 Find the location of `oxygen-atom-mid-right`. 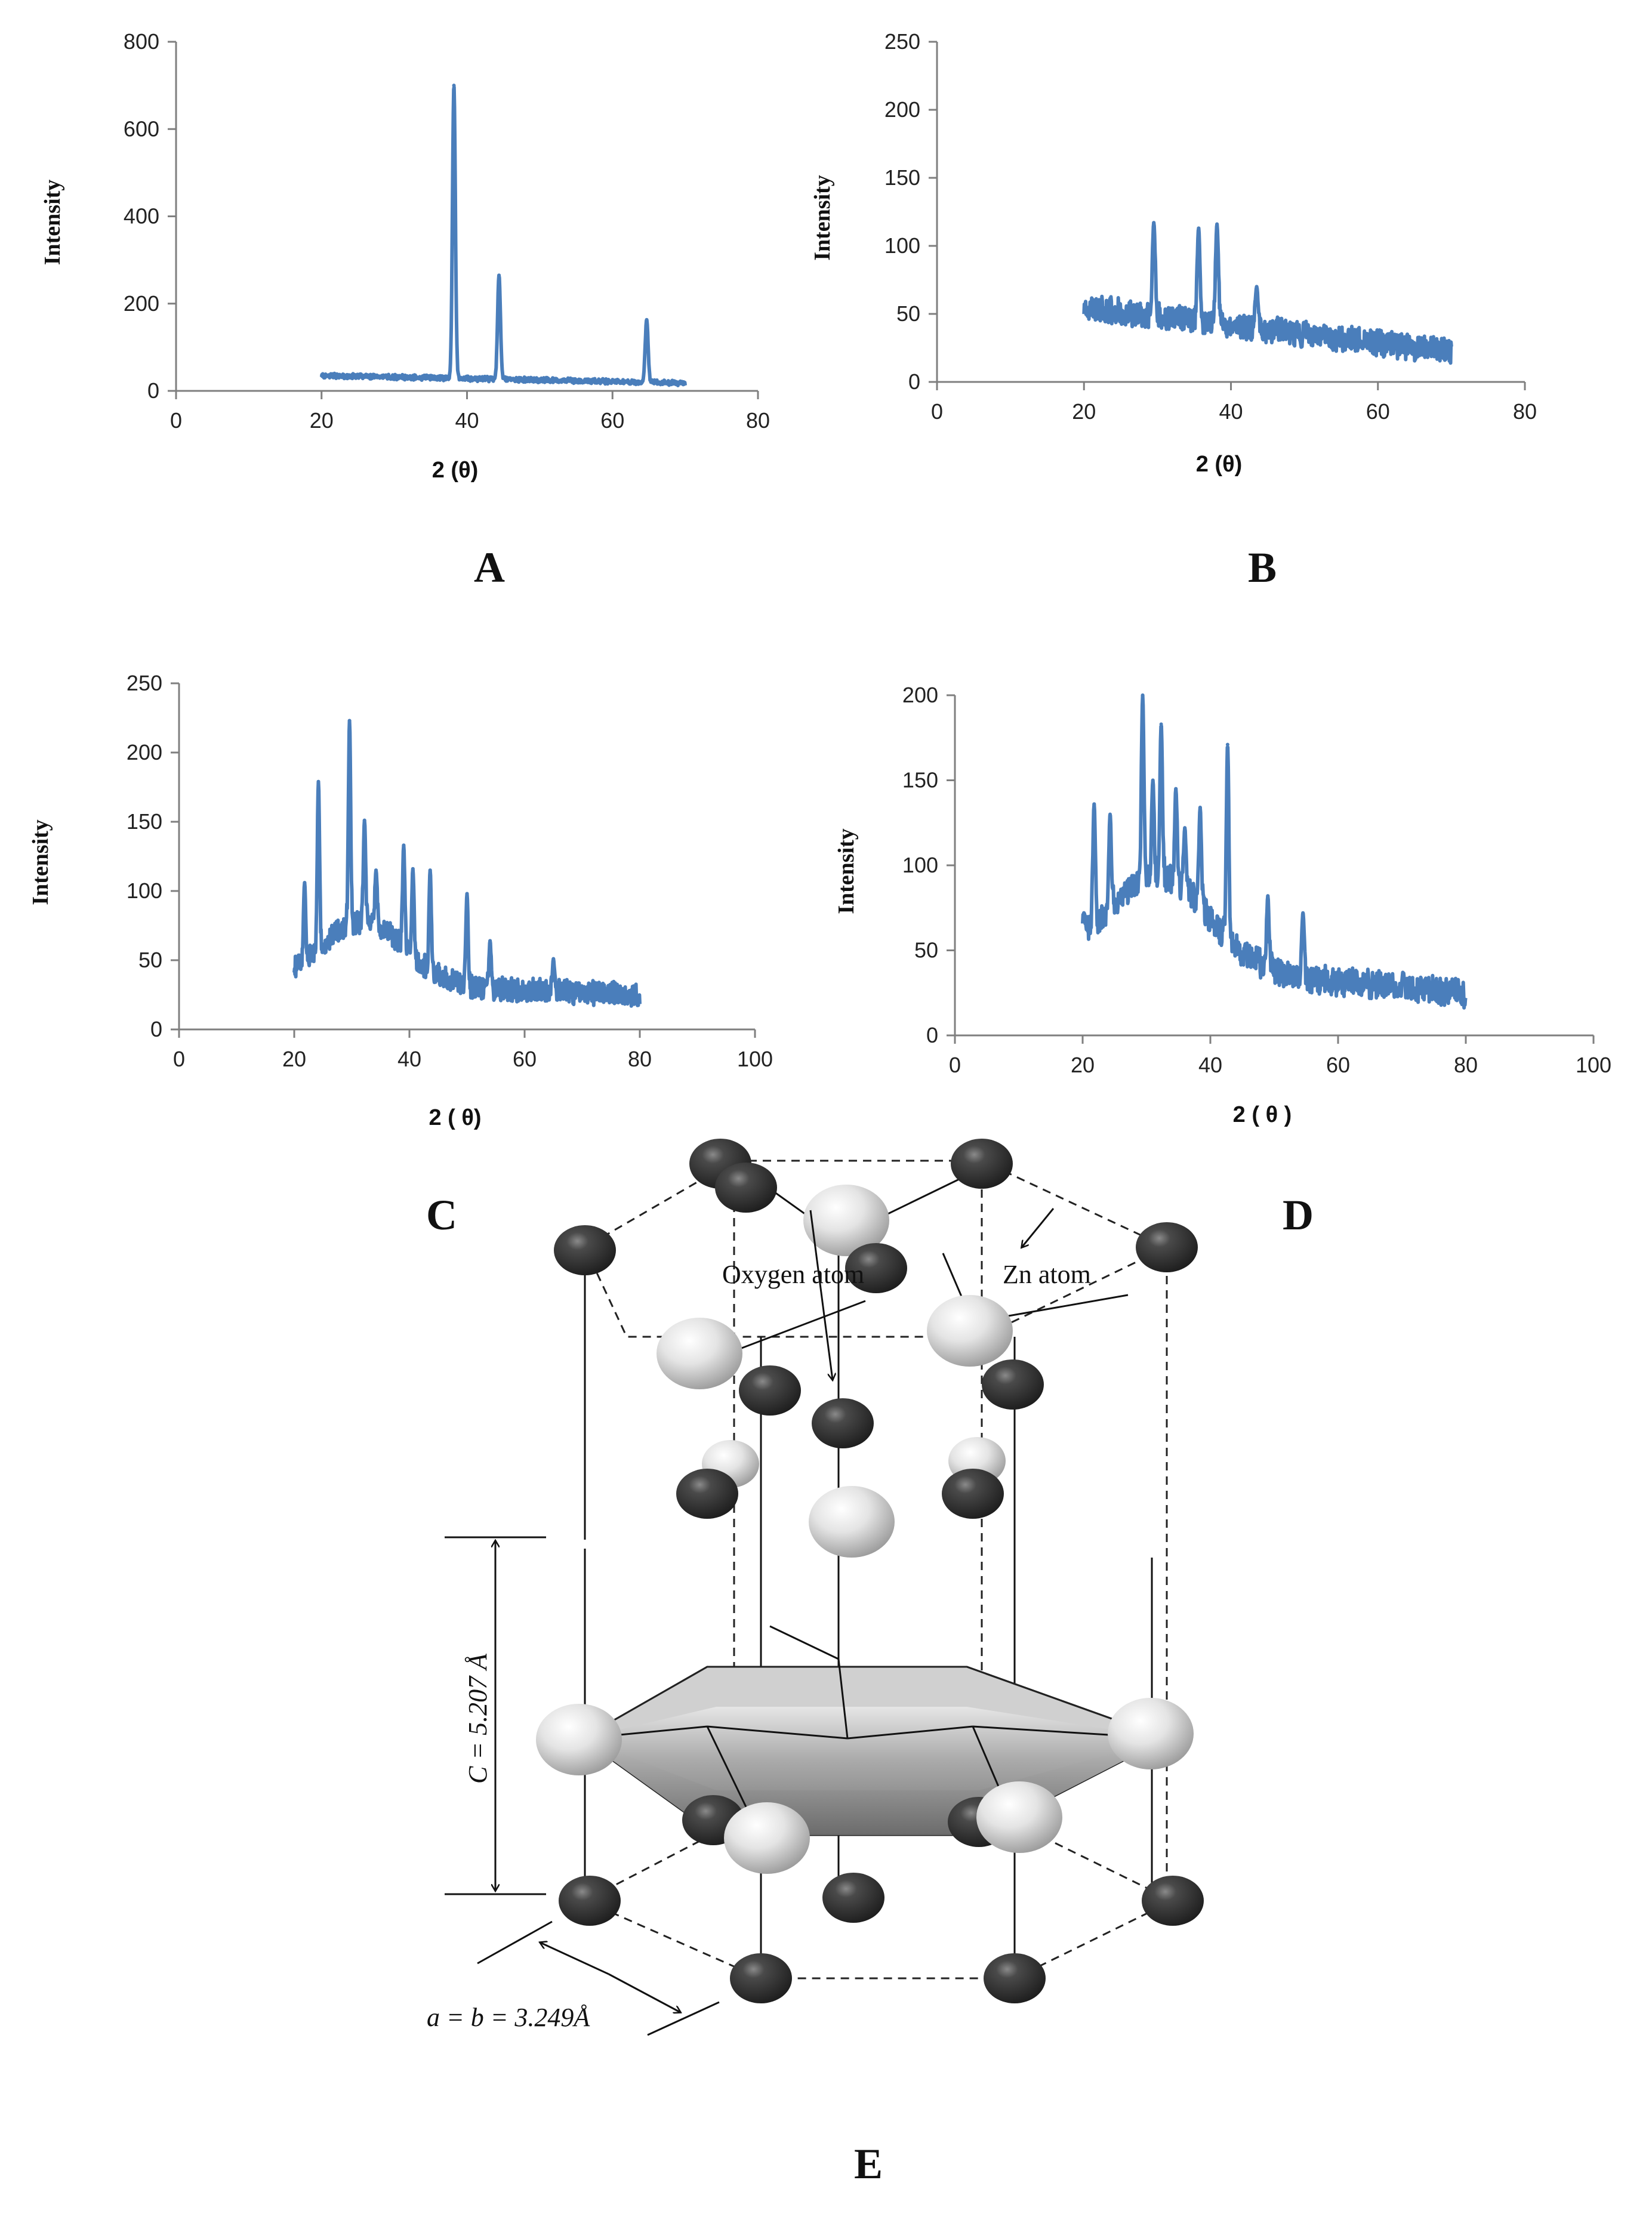

oxygen-atom-mid-right is located at coordinates (970, 1331).